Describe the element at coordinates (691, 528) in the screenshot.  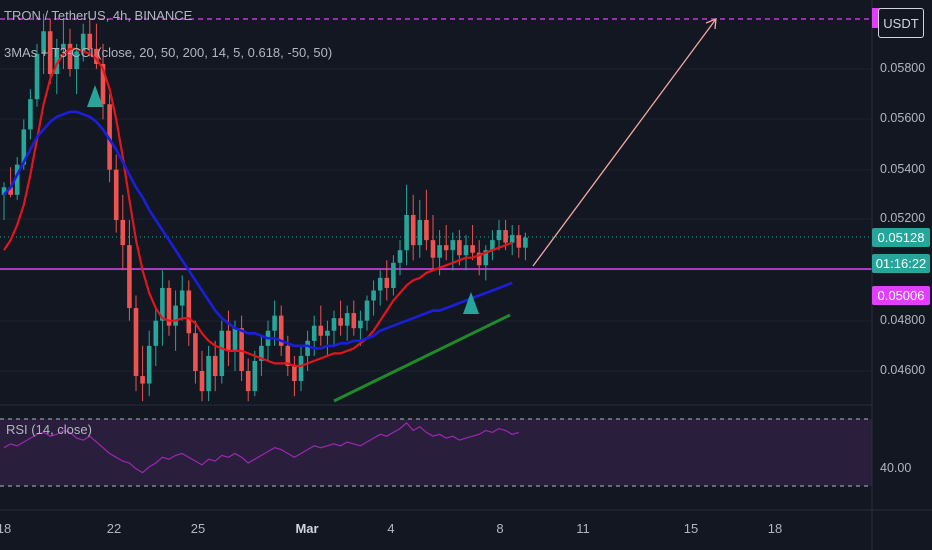
I see `x-tick: 15` at that location.